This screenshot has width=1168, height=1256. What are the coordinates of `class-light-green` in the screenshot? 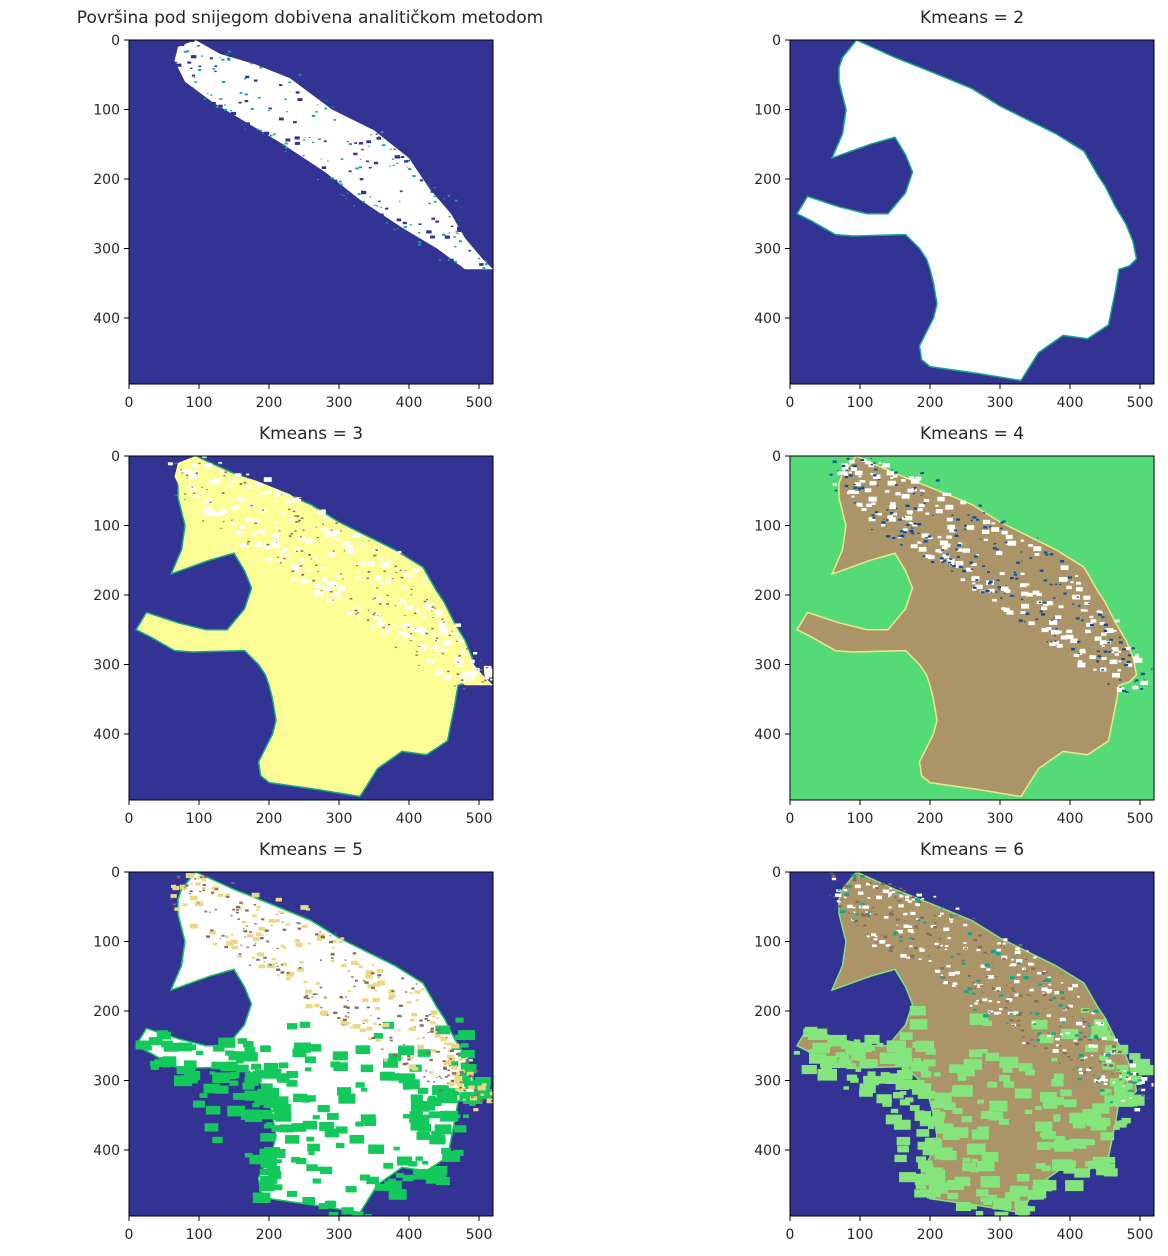 It's located at (973, 1111).